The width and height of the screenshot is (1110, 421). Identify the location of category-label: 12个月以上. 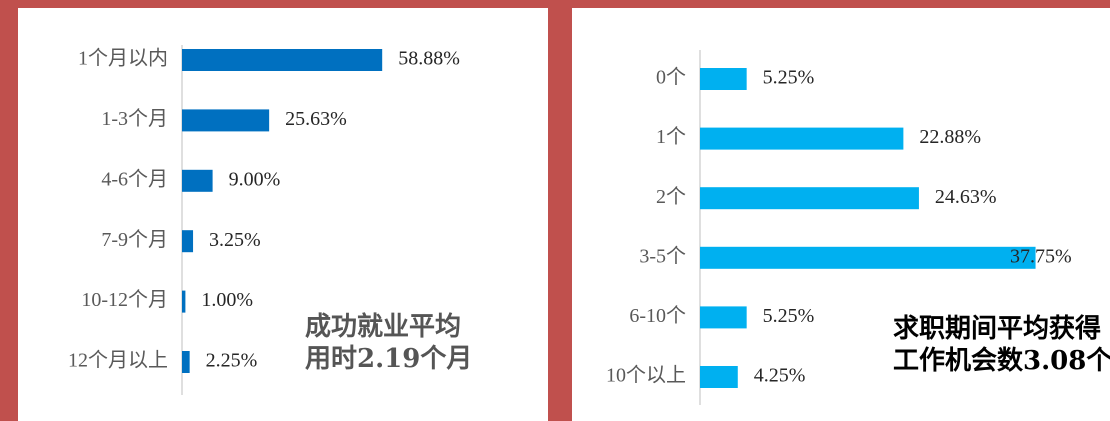
(118, 360).